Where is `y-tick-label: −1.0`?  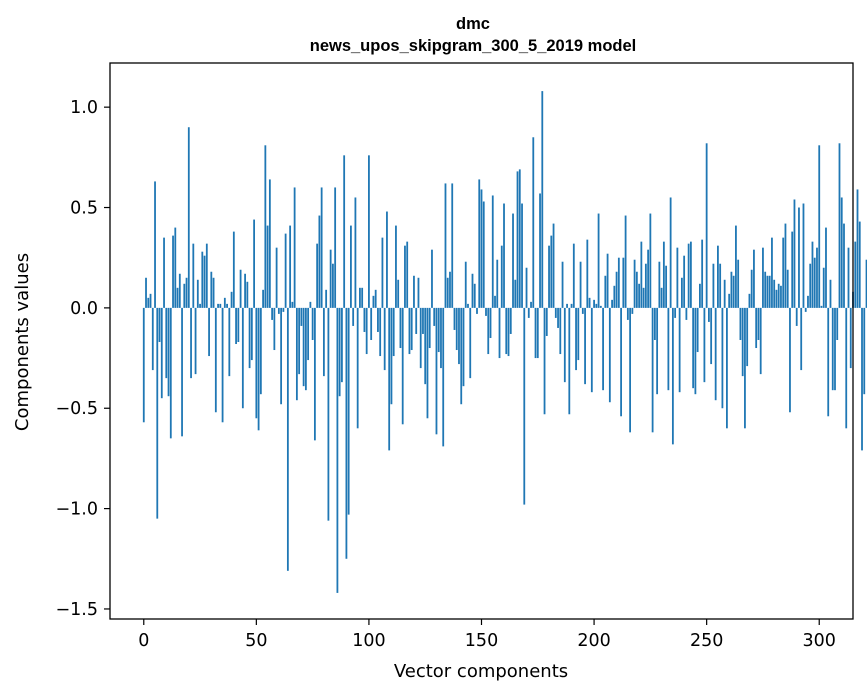
y-tick-label: −1.0 is located at coordinates (77, 510).